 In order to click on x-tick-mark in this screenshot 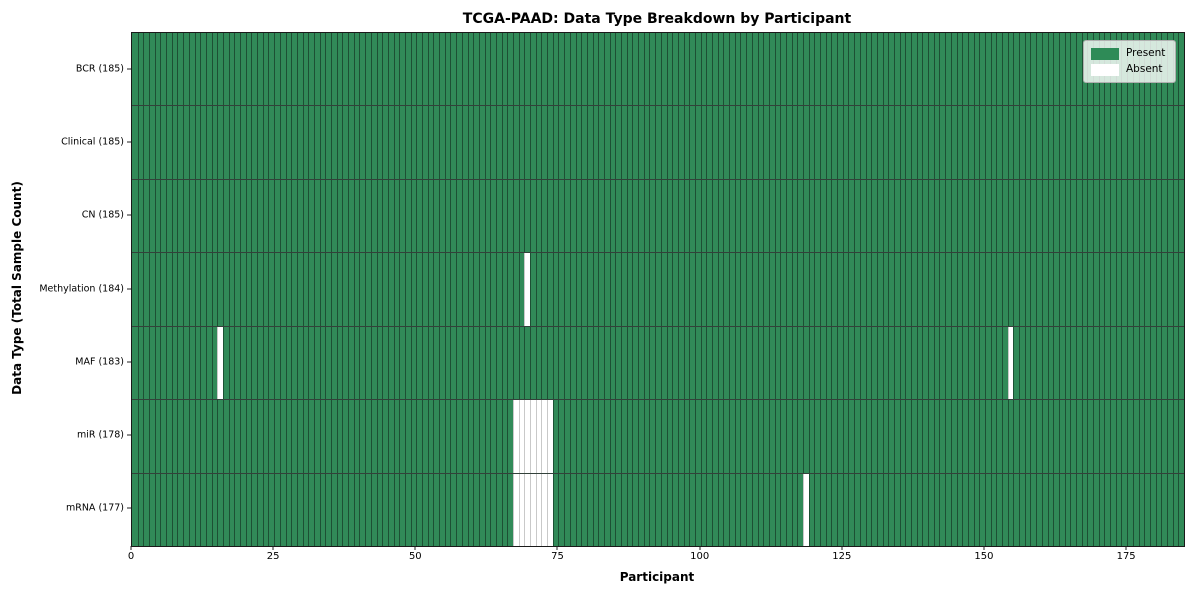, I will do `click(700, 548)`.